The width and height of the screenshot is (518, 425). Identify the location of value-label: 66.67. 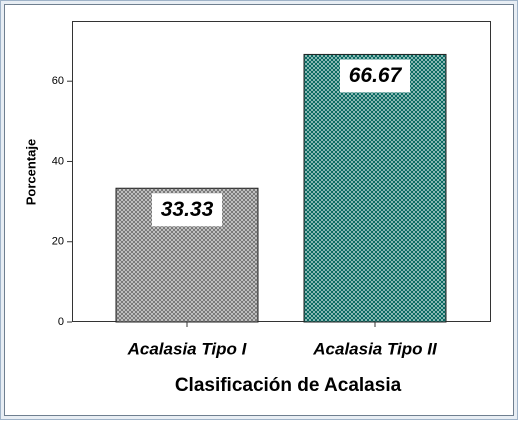
(376, 75).